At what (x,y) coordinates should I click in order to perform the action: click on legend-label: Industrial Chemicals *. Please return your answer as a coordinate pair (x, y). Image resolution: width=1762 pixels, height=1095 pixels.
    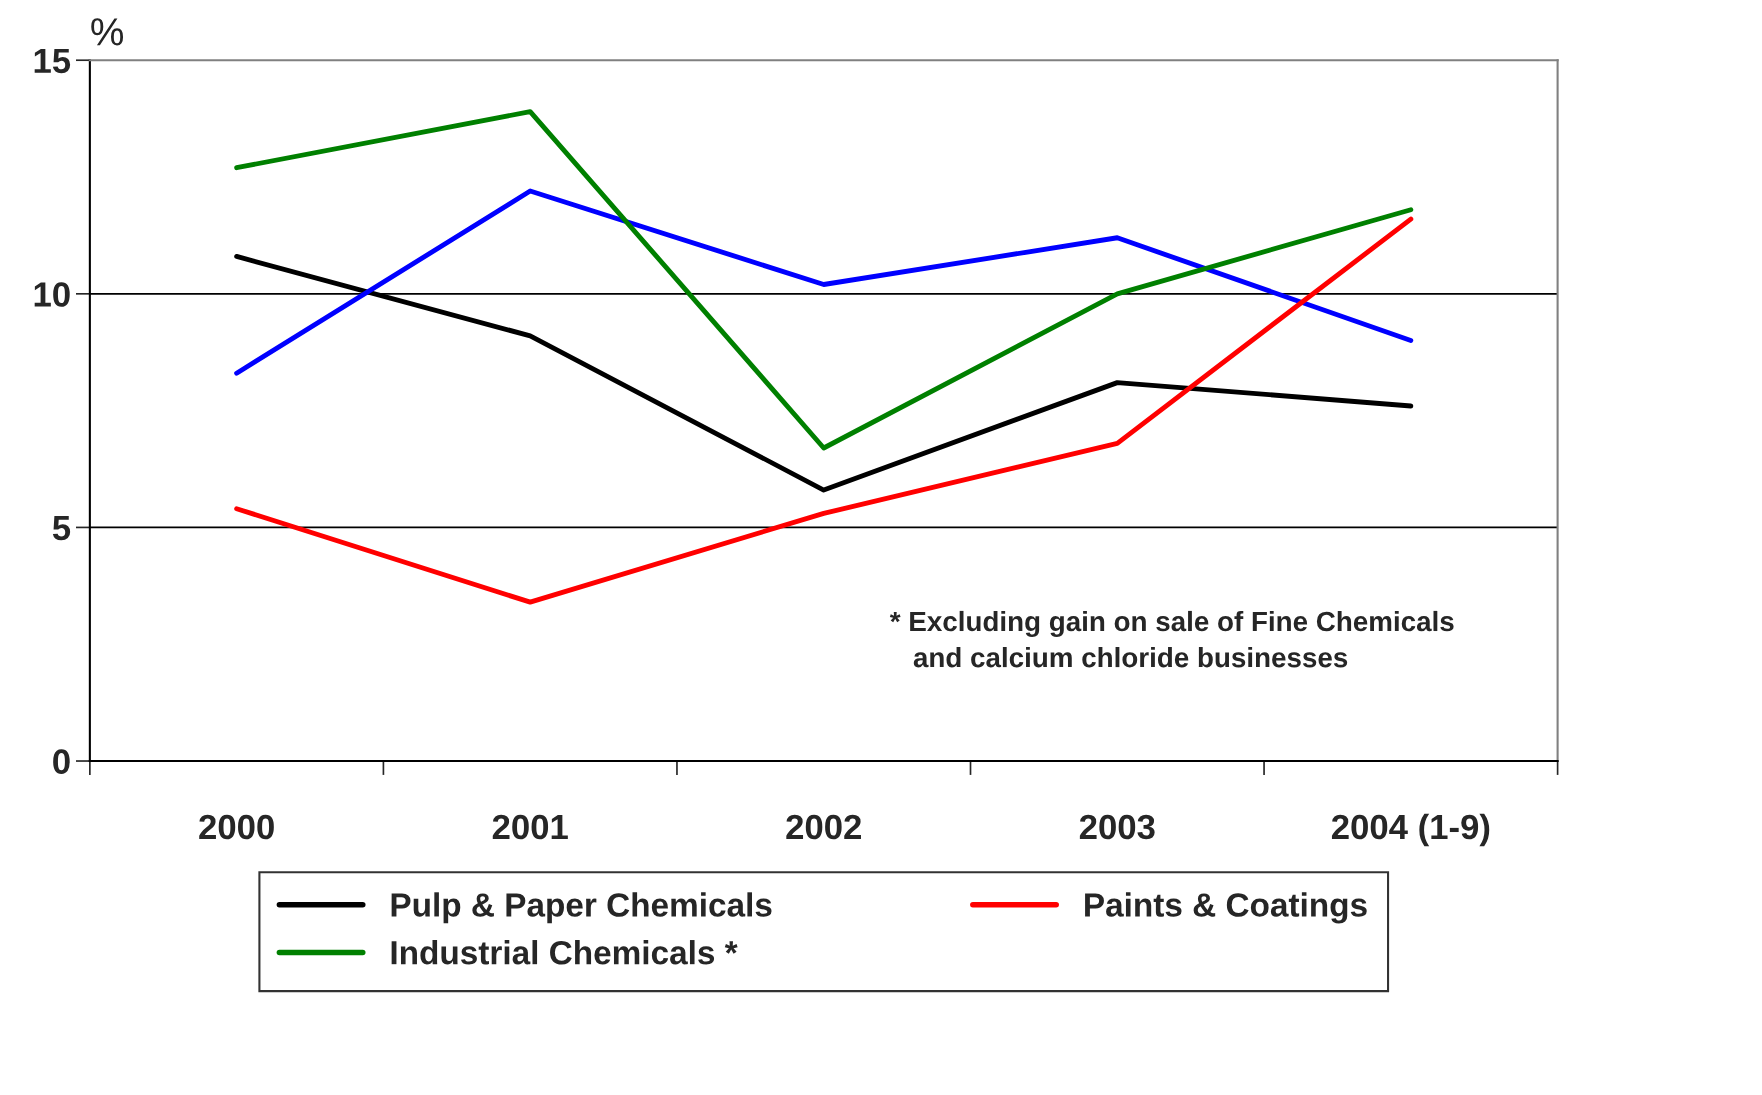
    Looking at the image, I should click on (564, 952).